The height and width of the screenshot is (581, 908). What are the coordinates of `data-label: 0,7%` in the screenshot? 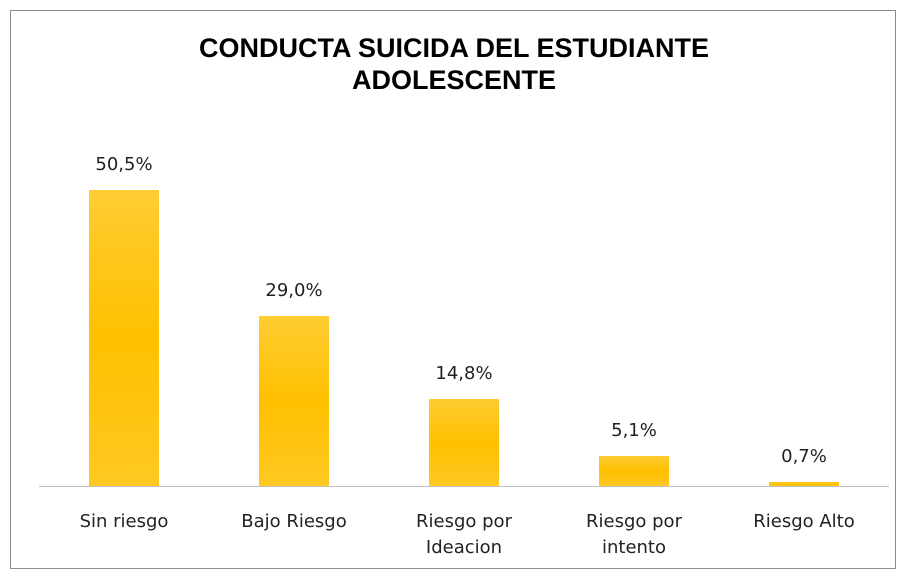 It's located at (804, 456).